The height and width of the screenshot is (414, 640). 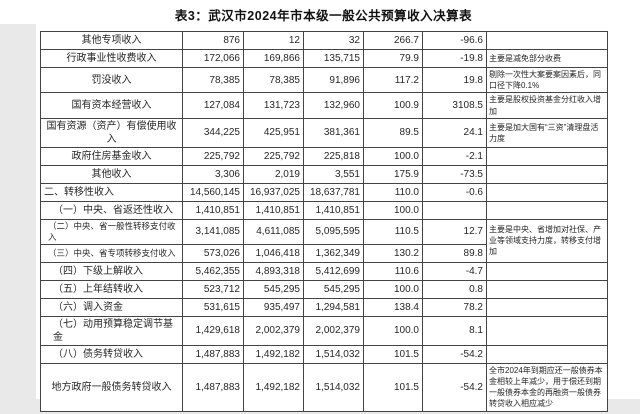 What do you see at coordinates (454, 210) in the screenshot?
I see `change-cell` at bounding box center [454, 210].